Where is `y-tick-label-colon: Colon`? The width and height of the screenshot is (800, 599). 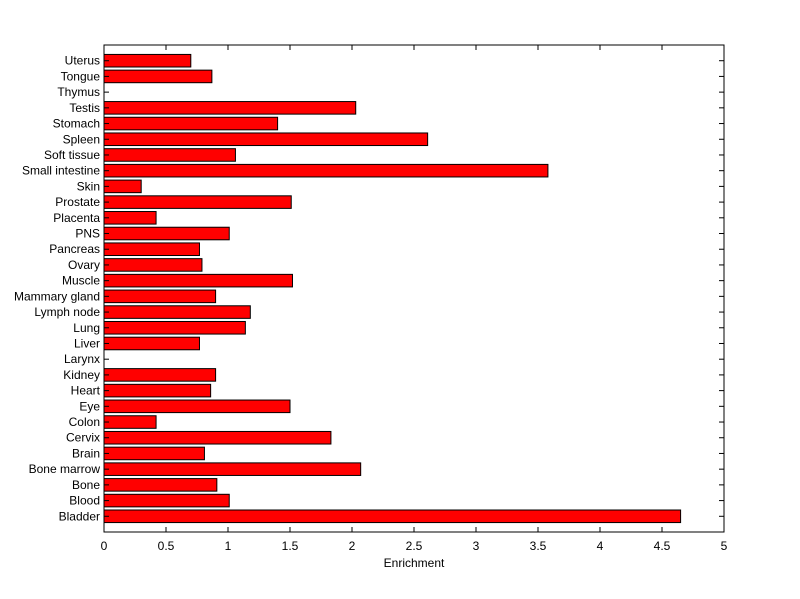 y-tick-label-colon: Colon is located at coordinates (84, 422).